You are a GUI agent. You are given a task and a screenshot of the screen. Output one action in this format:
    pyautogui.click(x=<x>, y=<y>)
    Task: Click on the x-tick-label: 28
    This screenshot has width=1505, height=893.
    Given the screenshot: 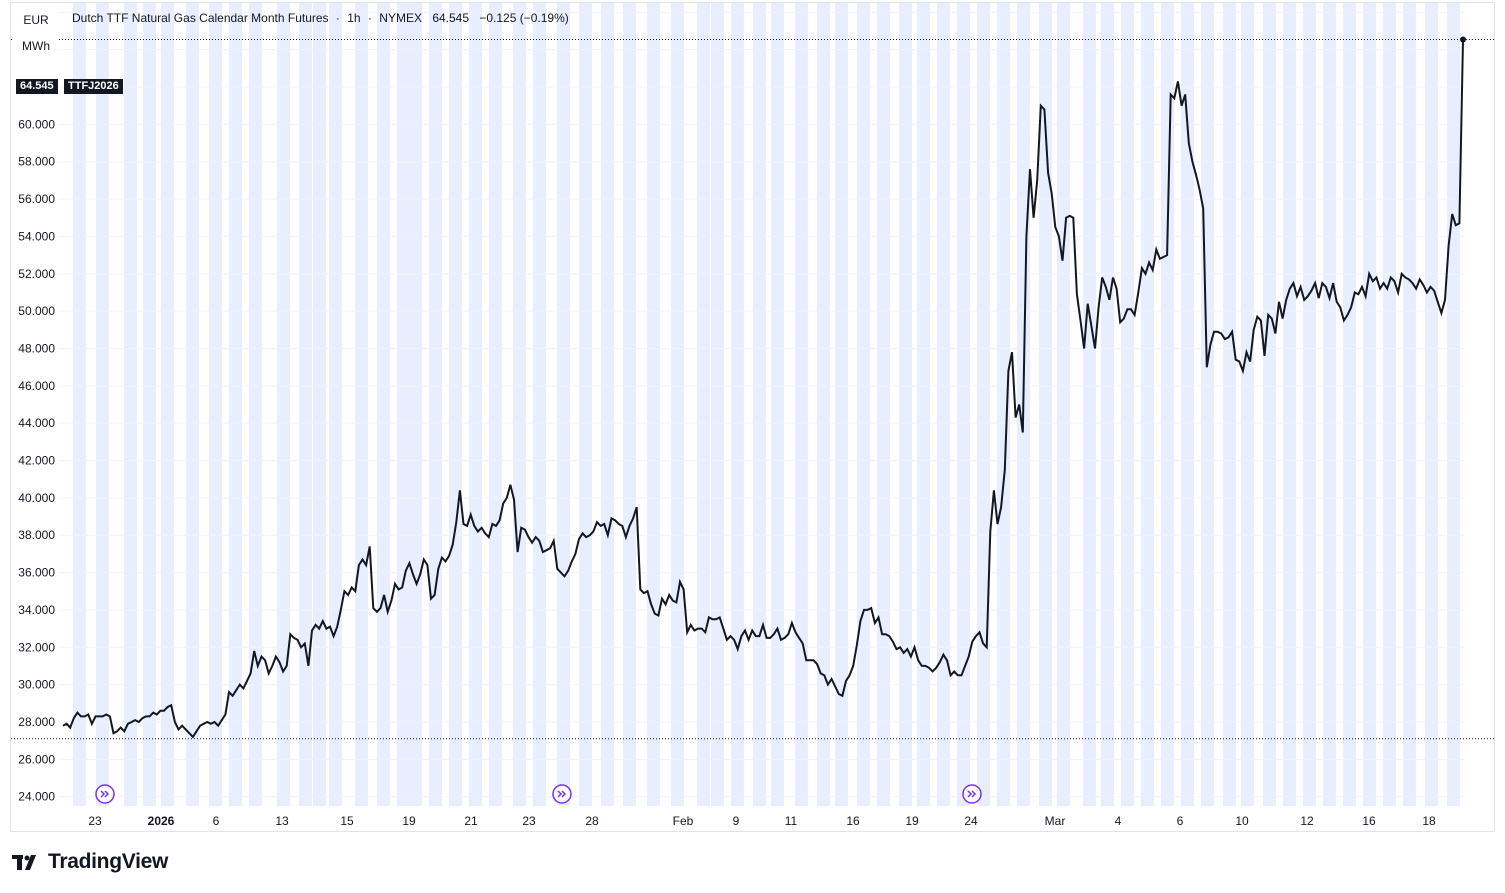 What is the action you would take?
    pyautogui.click(x=592, y=821)
    